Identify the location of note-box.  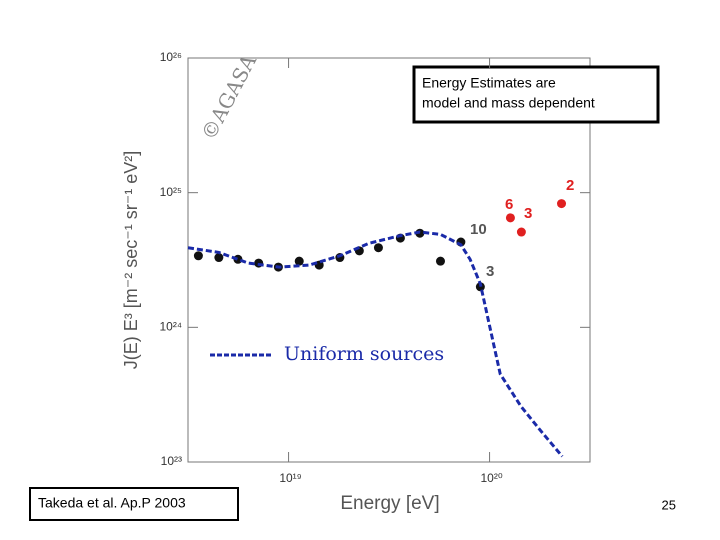
(536, 94).